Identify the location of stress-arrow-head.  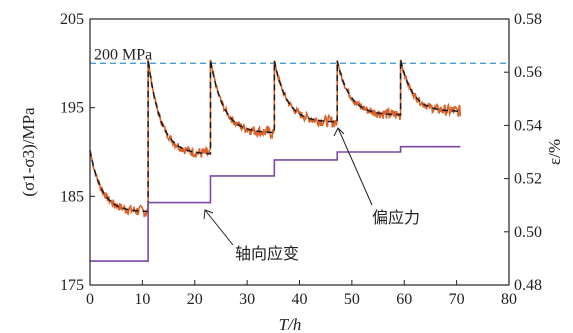
(339, 132).